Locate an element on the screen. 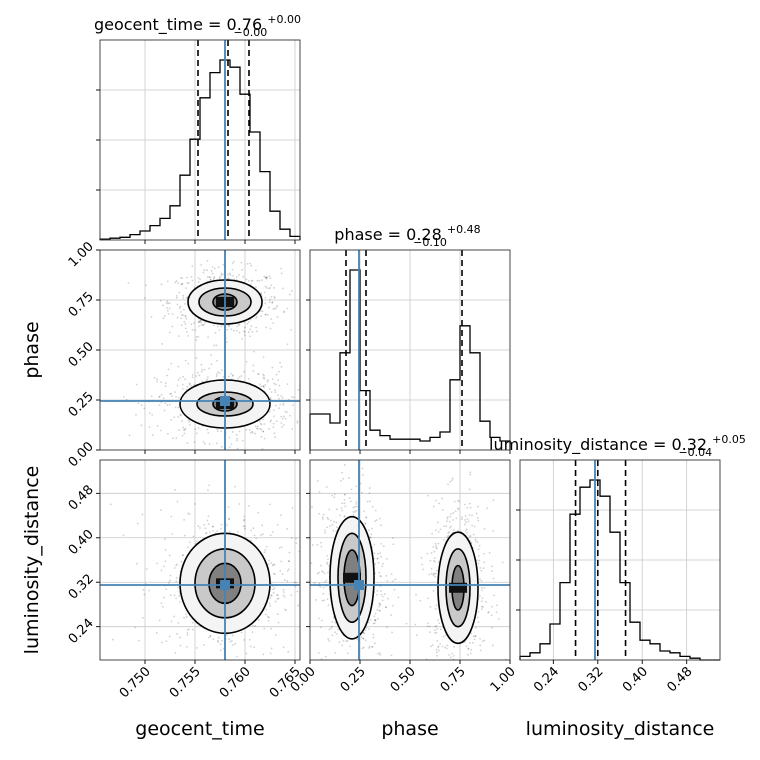 The width and height of the screenshot is (760, 760). xlabel-luminosity-distance: luminosity_distance is located at coordinates (620, 729).